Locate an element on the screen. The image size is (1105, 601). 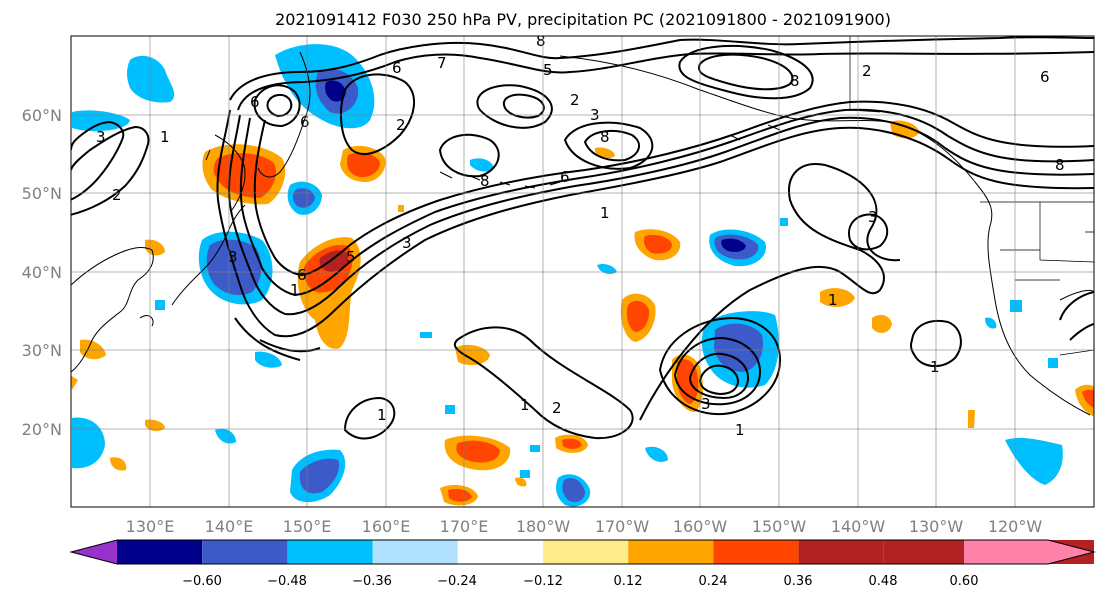
lon-label: 160°W is located at coordinates (700, 526).